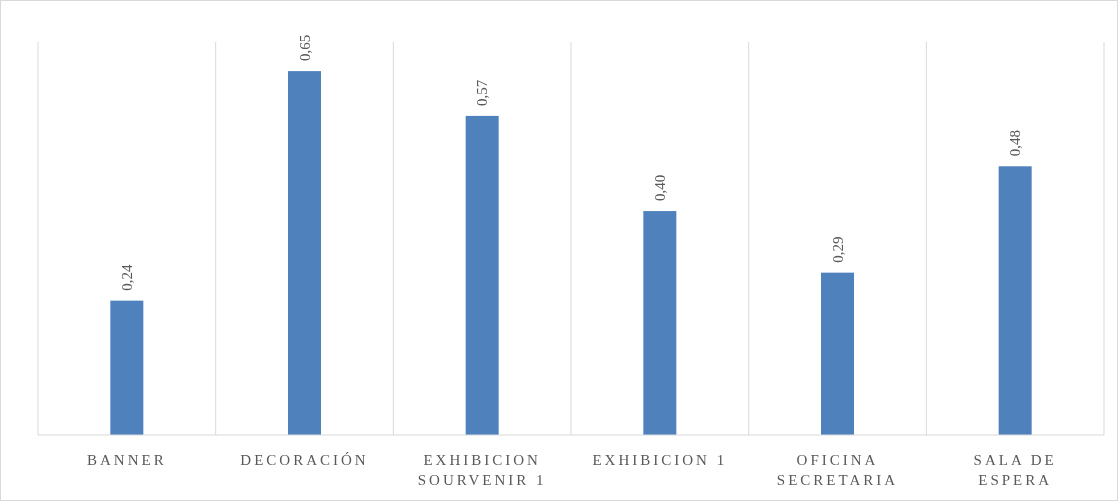 The height and width of the screenshot is (501, 1118). What do you see at coordinates (837, 249) in the screenshot?
I see `data-label: 0,29` at bounding box center [837, 249].